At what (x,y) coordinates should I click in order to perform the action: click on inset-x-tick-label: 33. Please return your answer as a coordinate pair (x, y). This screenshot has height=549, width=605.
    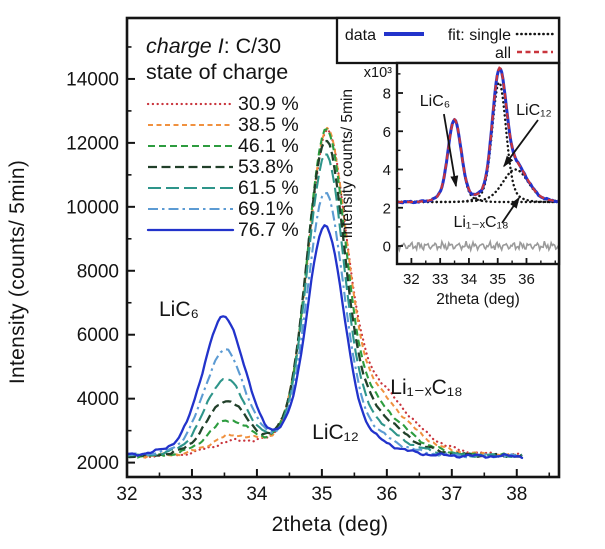
    Looking at the image, I should click on (440, 279).